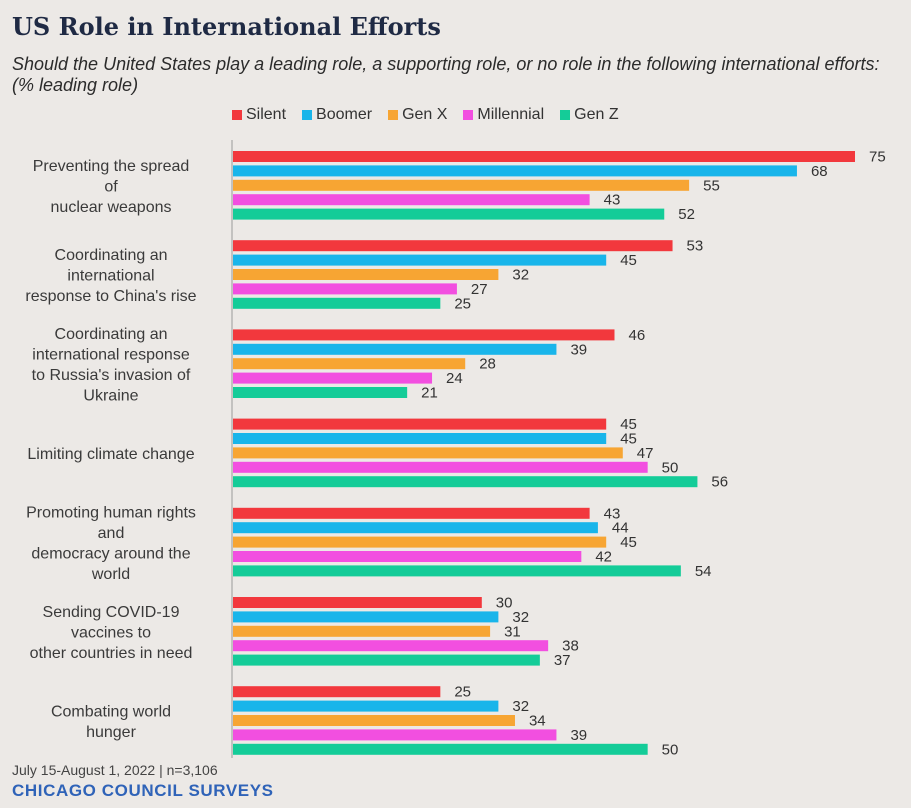 The width and height of the screenshot is (911, 808). I want to click on category-label: Combating world hunger, so click(111, 722).